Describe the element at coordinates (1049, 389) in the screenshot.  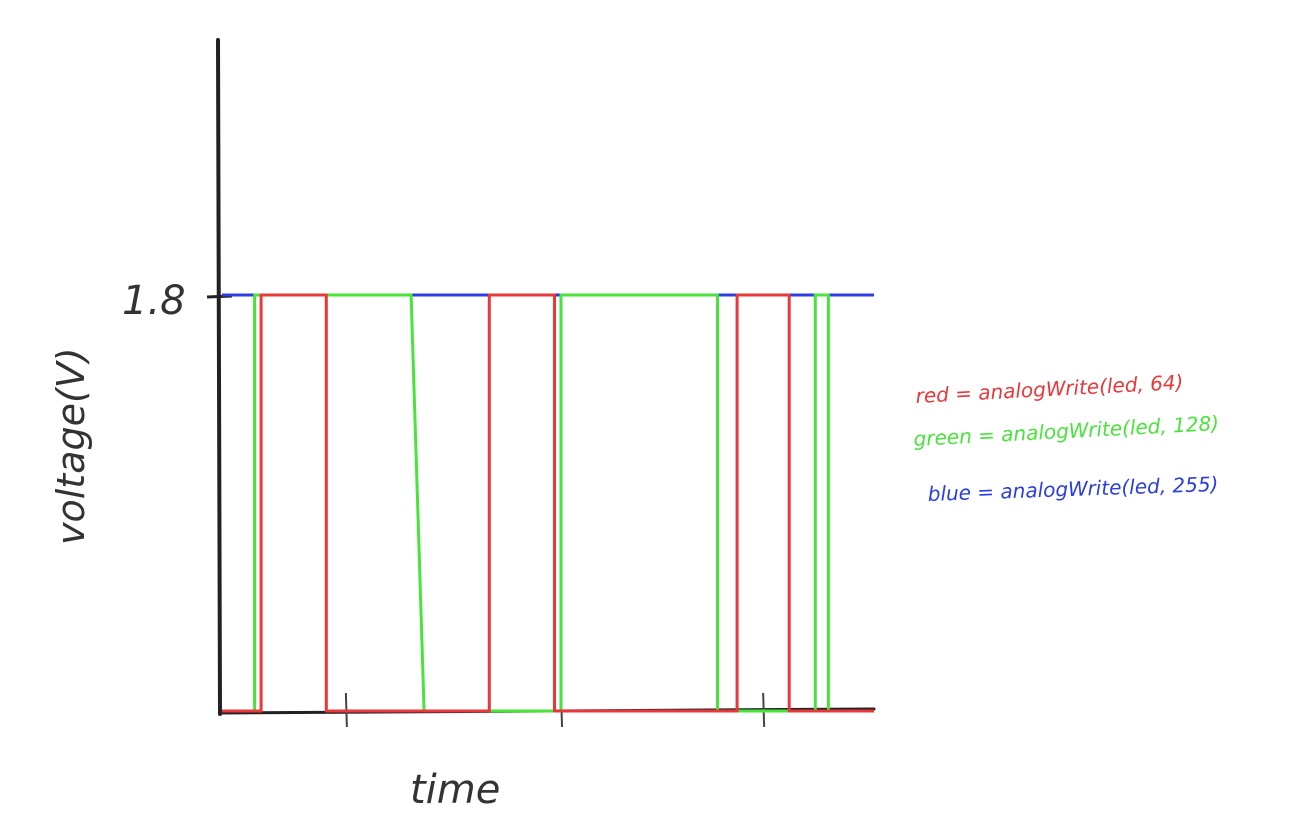
I see `legend-red: red = analogWrite(led, 64)` at that location.